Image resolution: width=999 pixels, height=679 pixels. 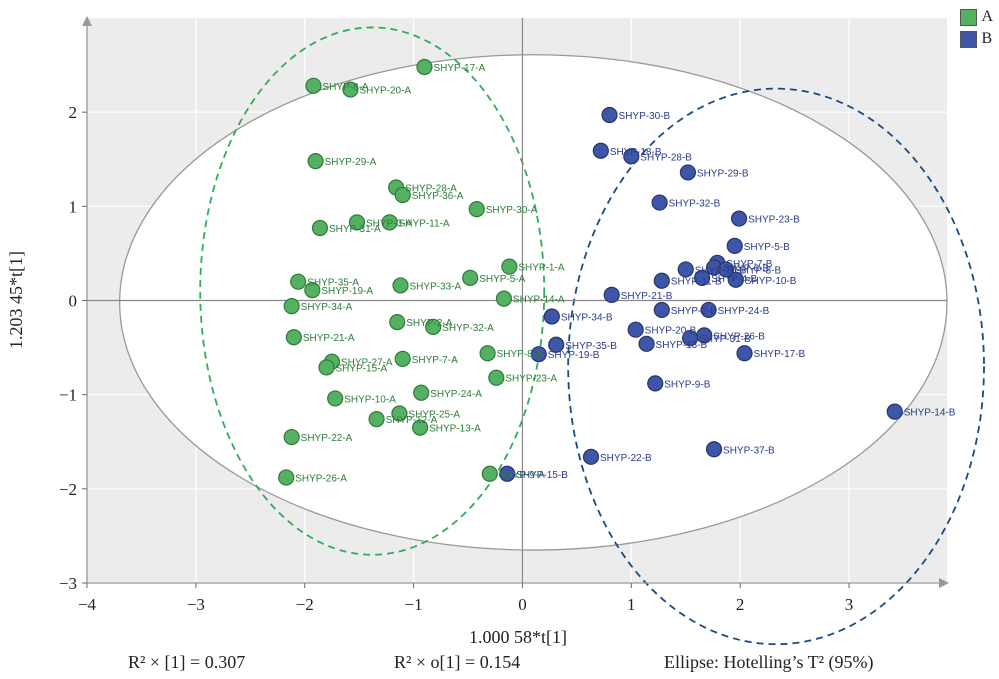 I want to click on y-axis-title: 1.203 45*t[1], so click(x=16, y=300).